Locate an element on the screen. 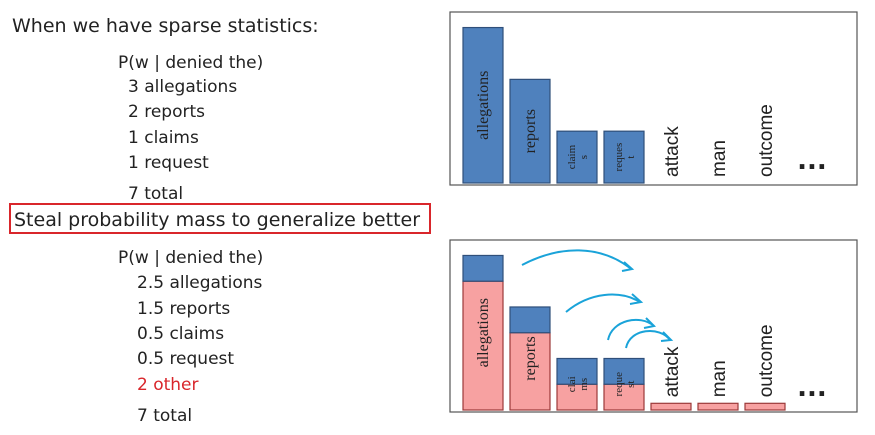 This screenshot has height=435, width=875. heading: When we have sparse statistics: is located at coordinates (165, 26).